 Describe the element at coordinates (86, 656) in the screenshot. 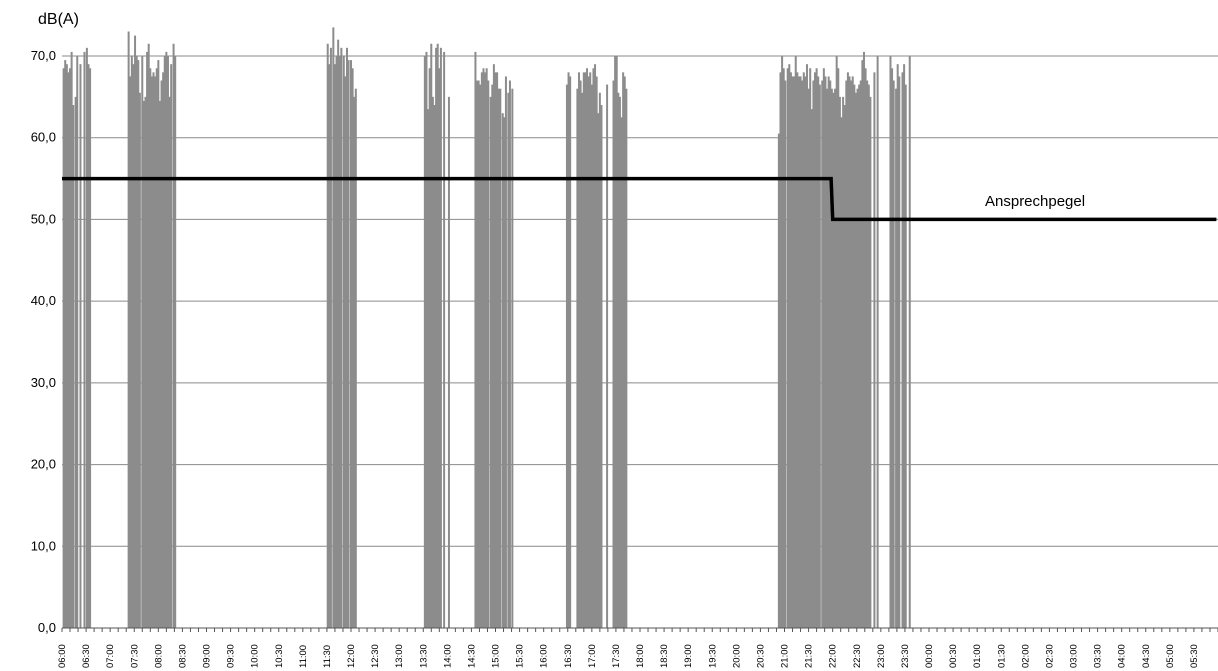

I see `x-tick-label: 06:30` at that location.